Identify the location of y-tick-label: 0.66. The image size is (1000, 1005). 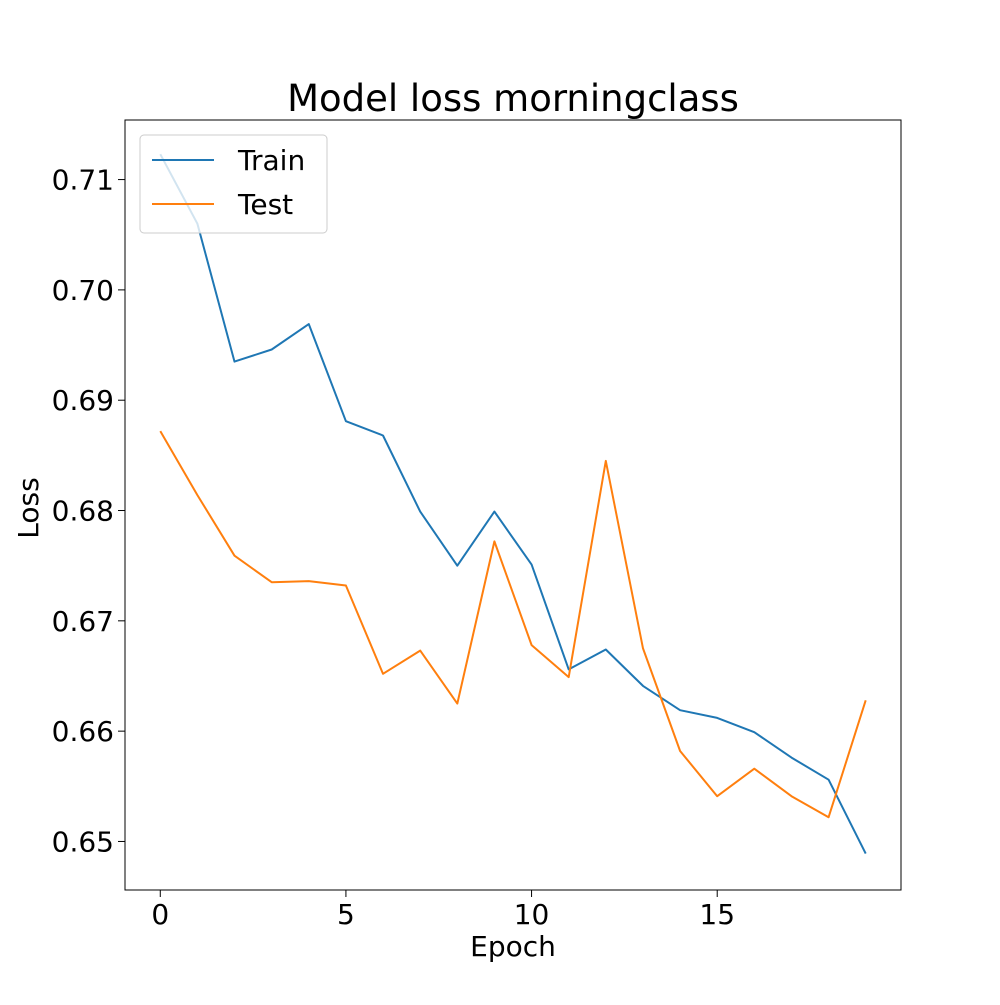
(83, 731).